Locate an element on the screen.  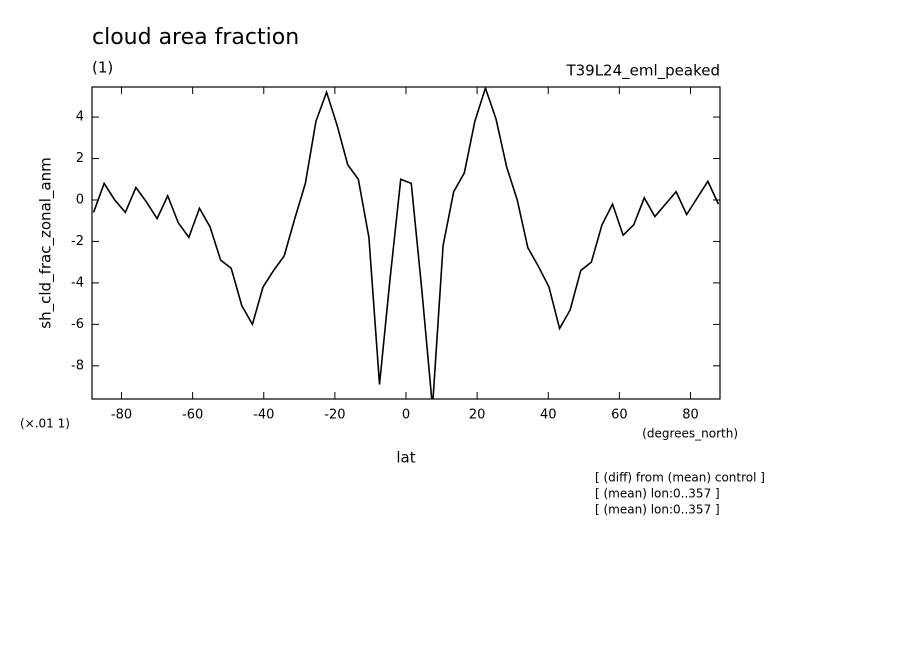
note: [ (diff) from (mean) control ] is located at coordinates (680, 478).